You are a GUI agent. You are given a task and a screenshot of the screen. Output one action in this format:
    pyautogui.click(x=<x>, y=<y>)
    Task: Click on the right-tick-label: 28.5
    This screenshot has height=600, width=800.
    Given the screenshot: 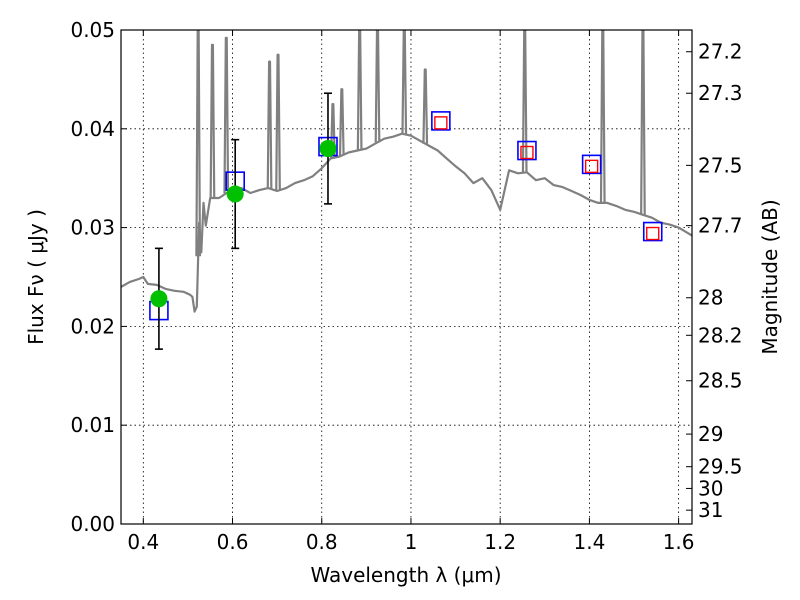 What is the action you would take?
    pyautogui.click(x=720, y=381)
    